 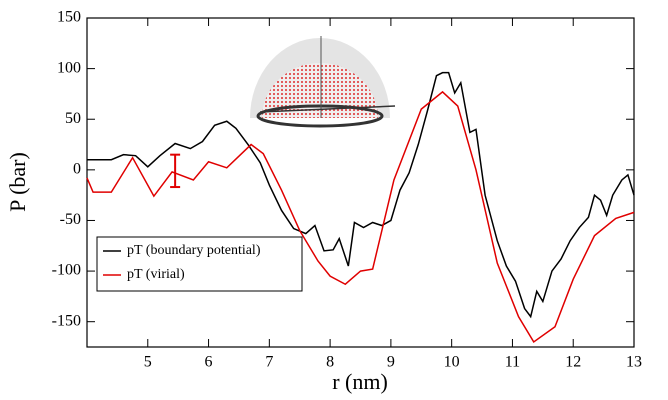 What do you see at coordinates (70, 219) in the screenshot?
I see `y-tick-label: -50` at bounding box center [70, 219].